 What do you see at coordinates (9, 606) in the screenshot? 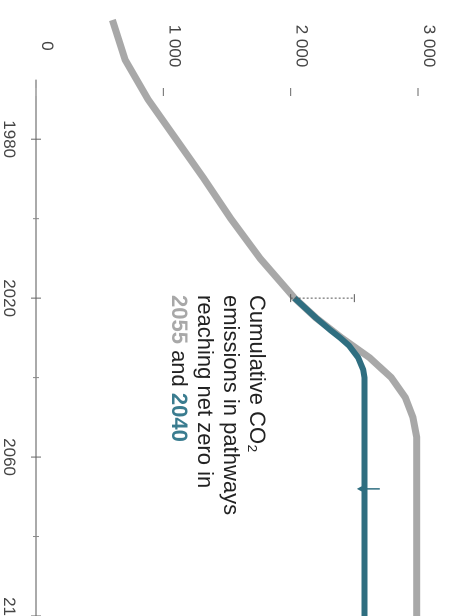
I see `x-tick-label-2100: 2100` at bounding box center [9, 606].